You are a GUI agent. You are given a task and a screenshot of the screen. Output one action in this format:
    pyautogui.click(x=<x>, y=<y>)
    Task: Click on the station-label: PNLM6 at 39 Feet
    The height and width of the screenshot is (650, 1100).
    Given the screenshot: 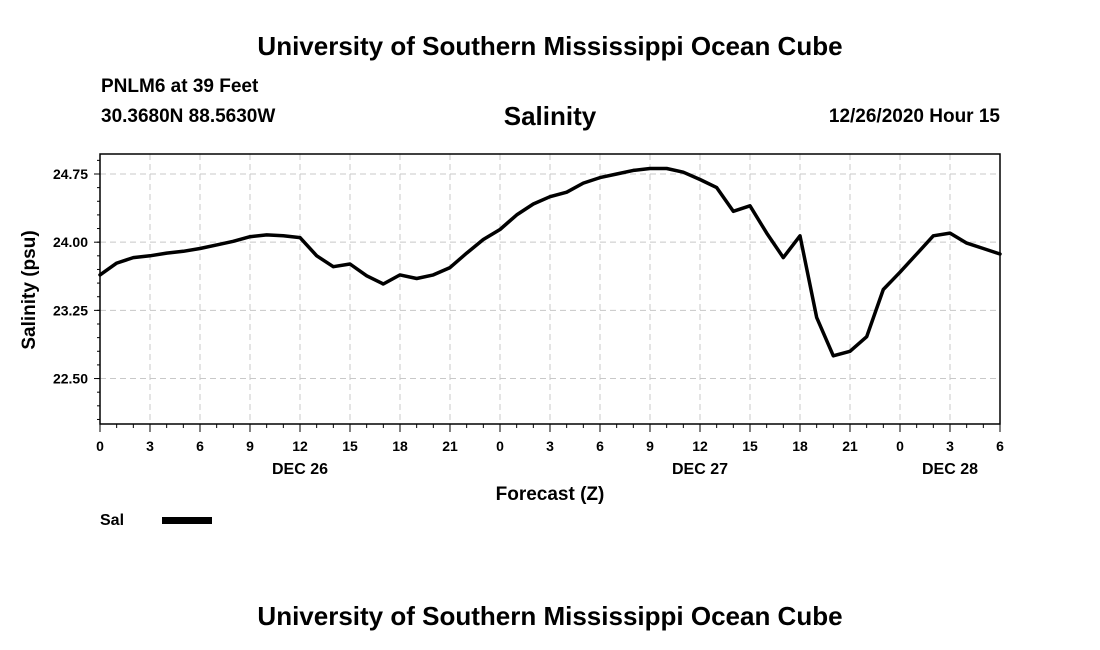 What is the action you would take?
    pyautogui.click(x=180, y=86)
    